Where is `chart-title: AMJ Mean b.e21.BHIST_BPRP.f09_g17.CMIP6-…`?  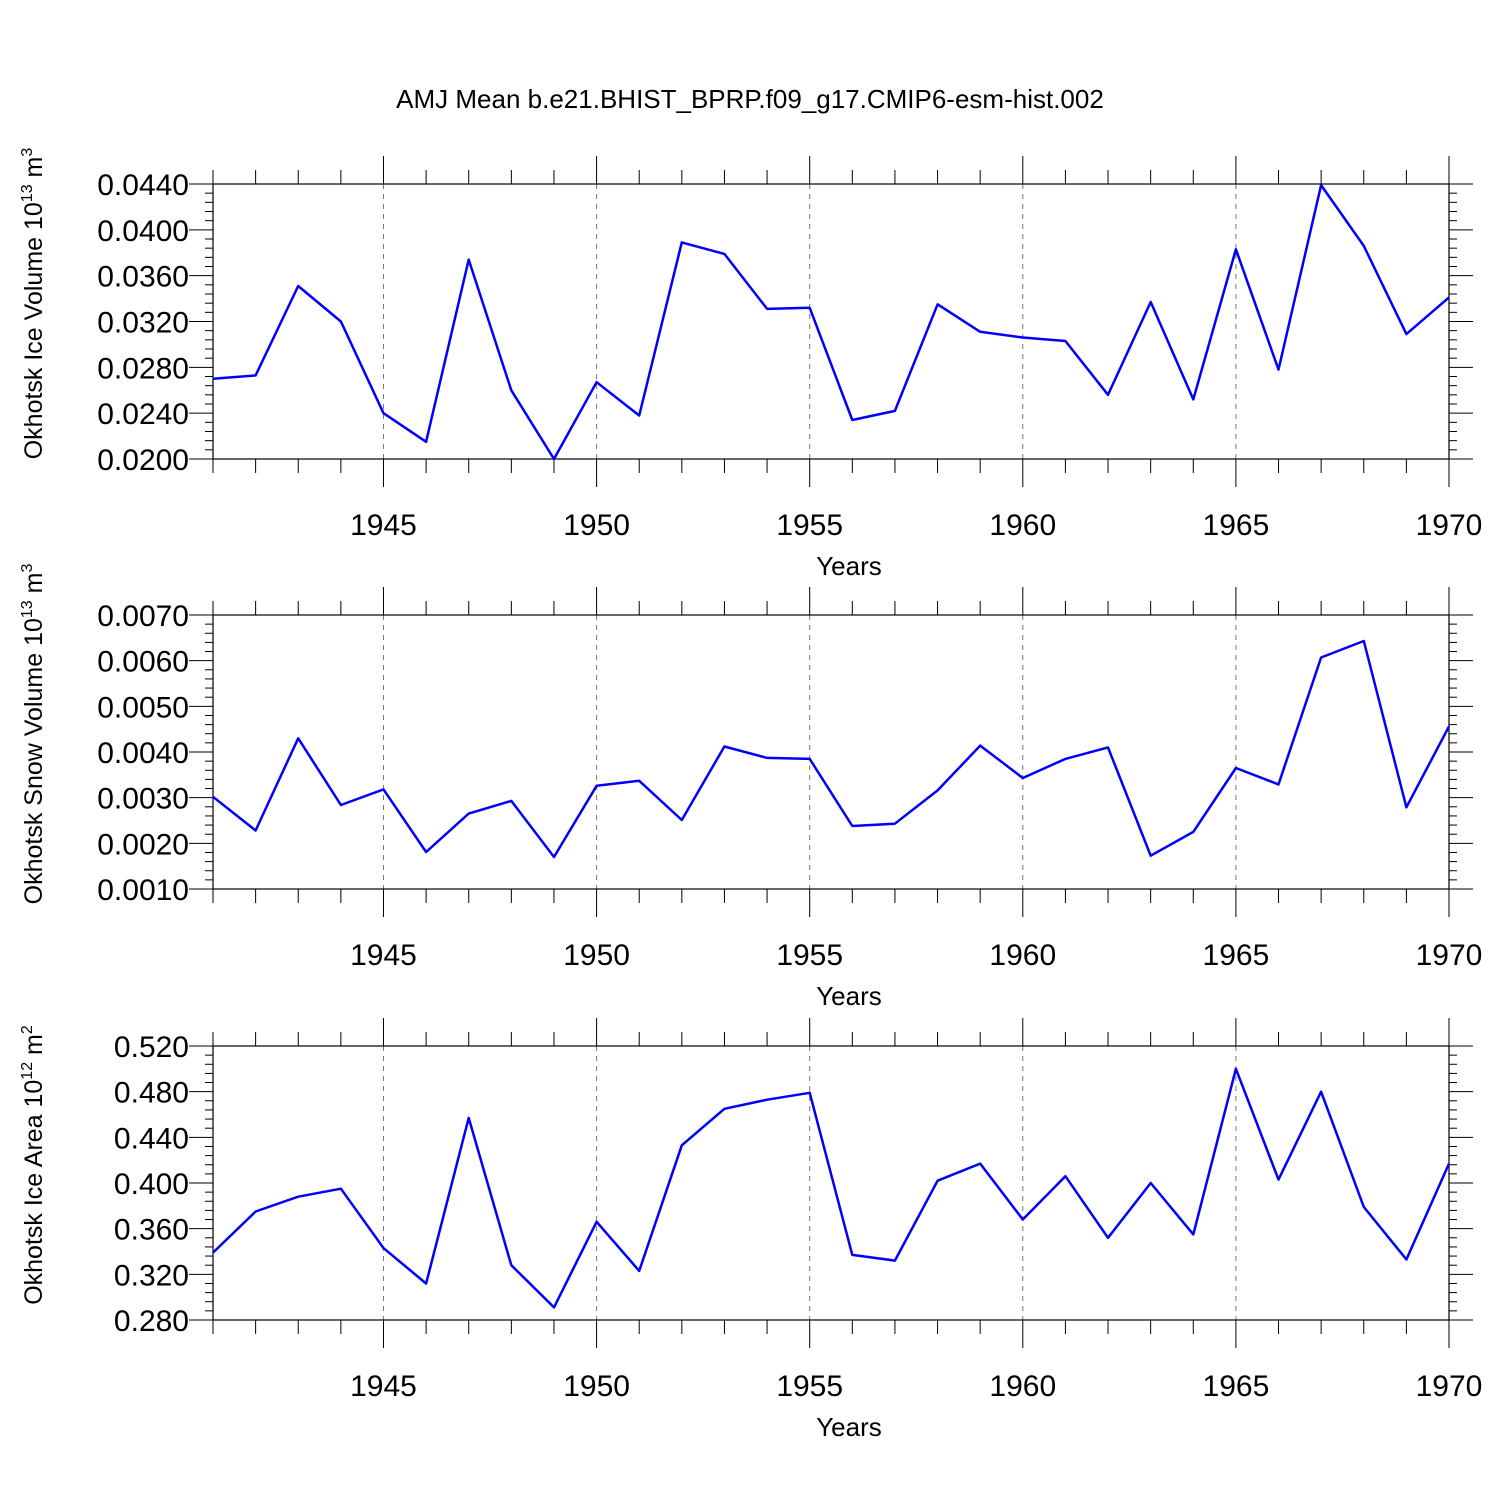 chart-title: AMJ Mean b.e21.BHIST_BPRP.f09_g17.CMIP6-… is located at coordinates (750, 99).